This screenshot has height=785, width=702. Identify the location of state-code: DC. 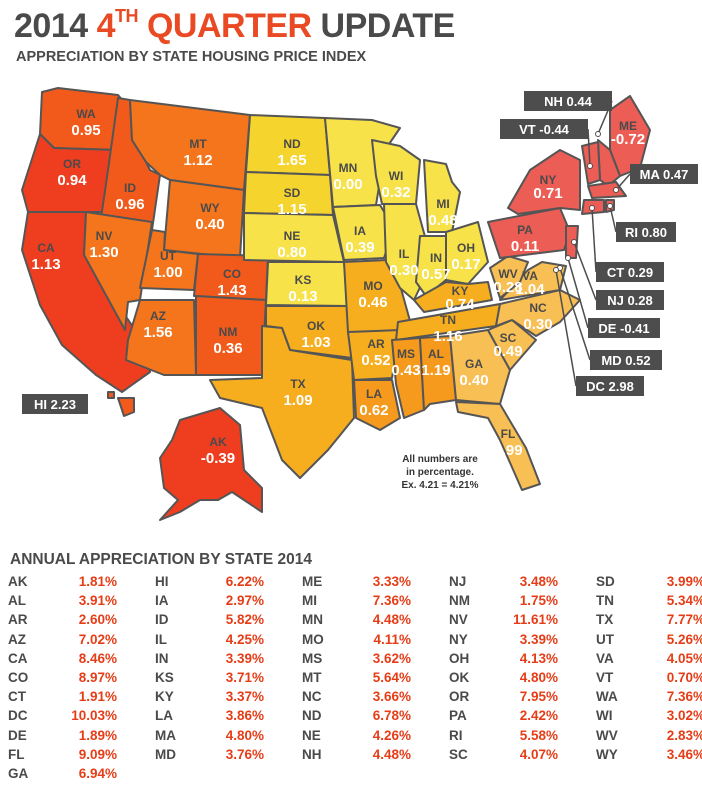
(18, 716).